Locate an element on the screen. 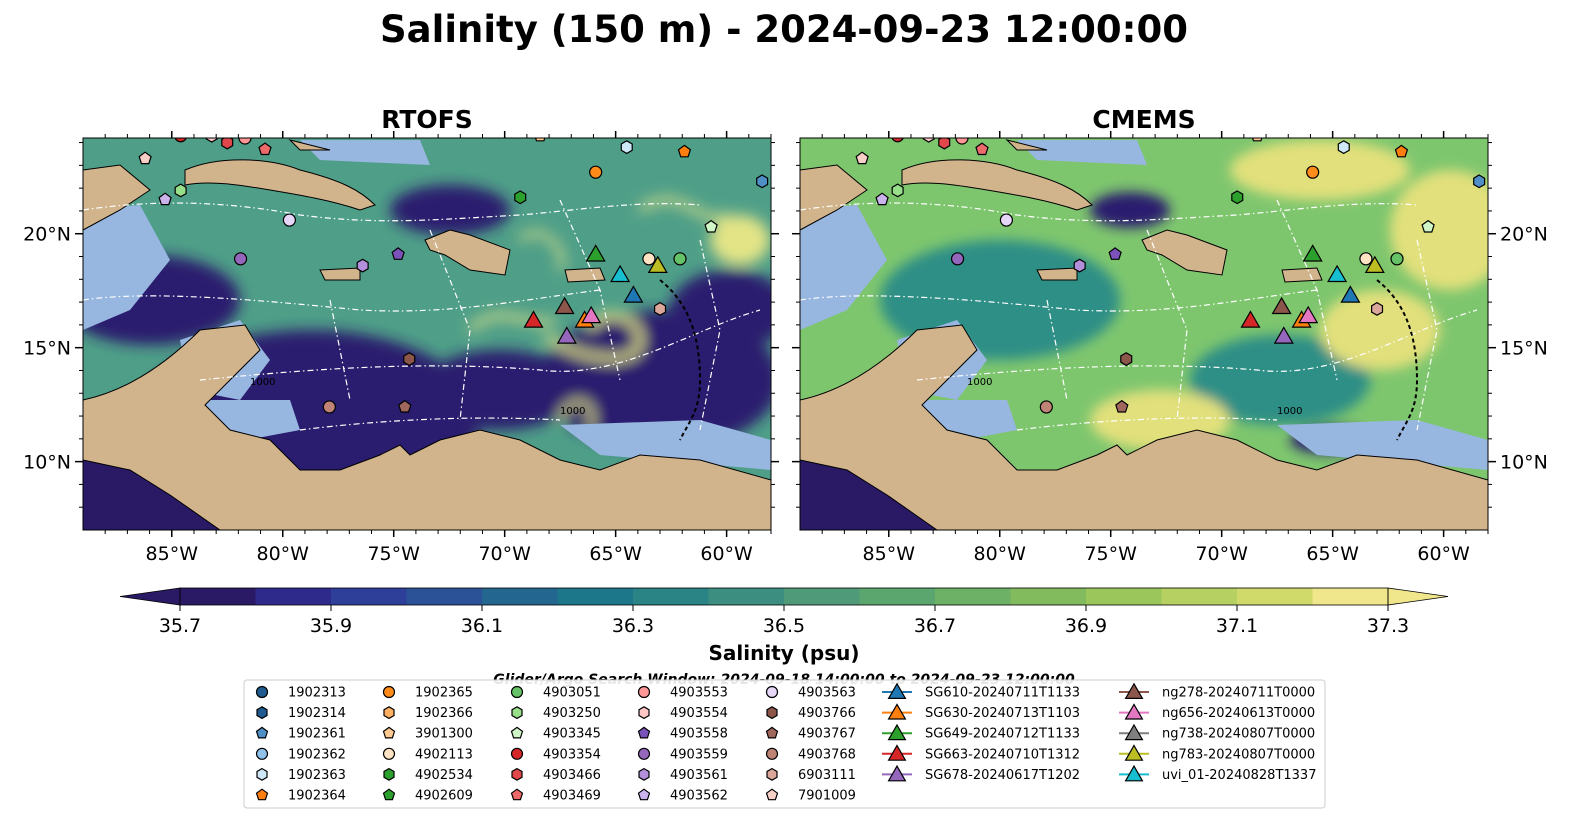 The image size is (1584, 829). legend-label: 1902361 is located at coordinates (317, 734).